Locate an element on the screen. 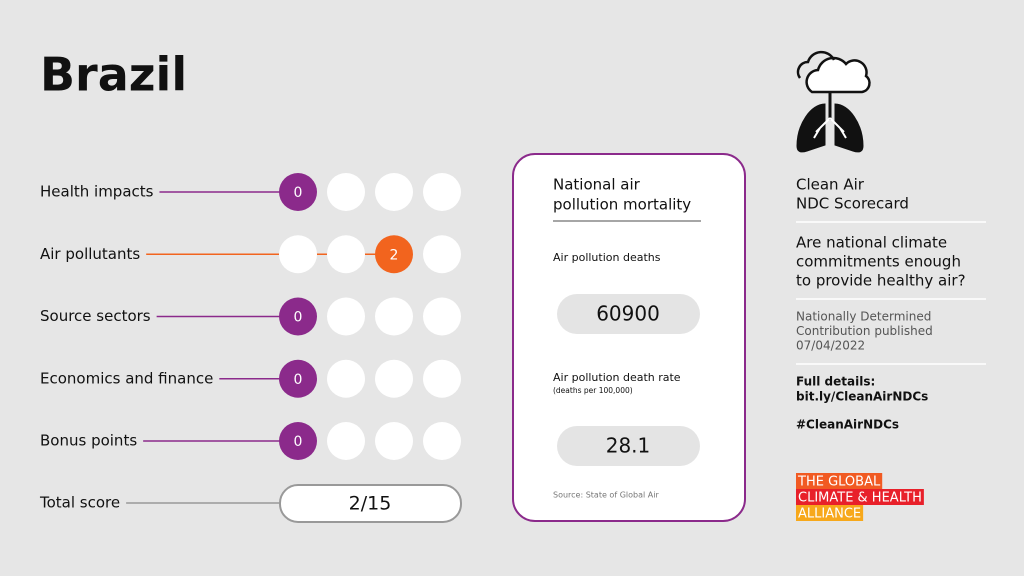 The width and height of the screenshot is (1024, 576). details-info: Full details: is located at coordinates (835, 382).